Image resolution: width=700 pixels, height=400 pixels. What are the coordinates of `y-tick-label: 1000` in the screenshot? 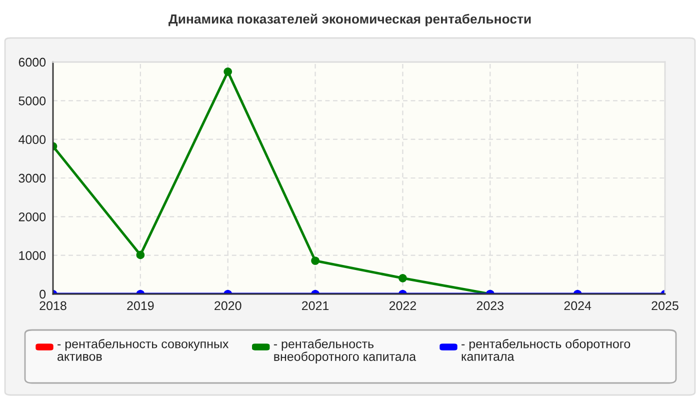 It's located at (32, 255).